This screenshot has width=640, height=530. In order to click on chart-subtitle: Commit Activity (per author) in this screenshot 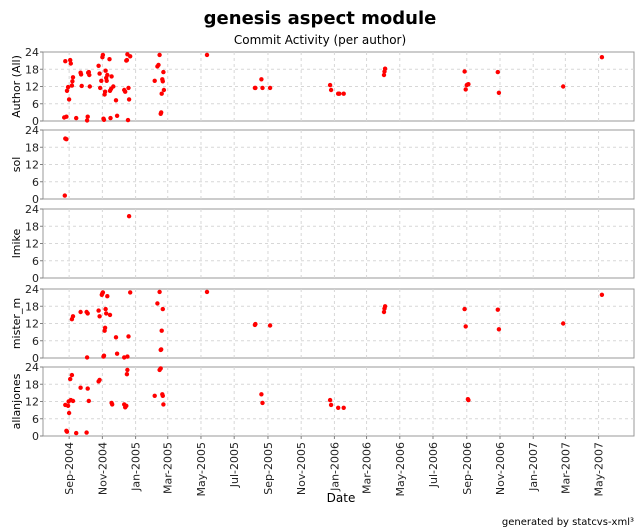, I will do `click(320, 40)`.